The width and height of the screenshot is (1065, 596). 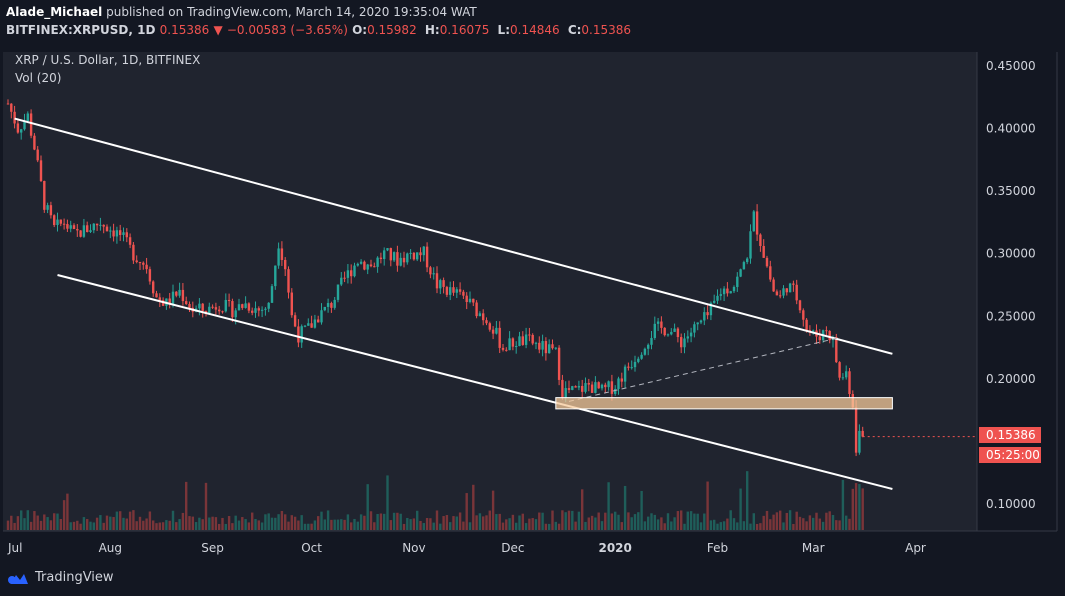 I want to click on price-tick-label: 0.10000, so click(x=1011, y=504).